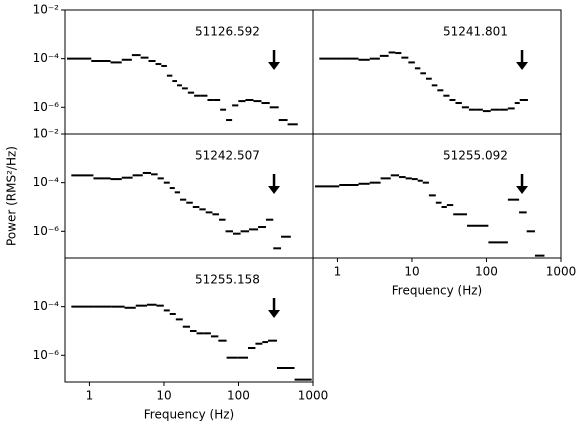 This screenshot has width=583, height=427. Describe the element at coordinates (12, 196) in the screenshot. I see `y-axis-label: Power (RMS²/Hz)` at that location.